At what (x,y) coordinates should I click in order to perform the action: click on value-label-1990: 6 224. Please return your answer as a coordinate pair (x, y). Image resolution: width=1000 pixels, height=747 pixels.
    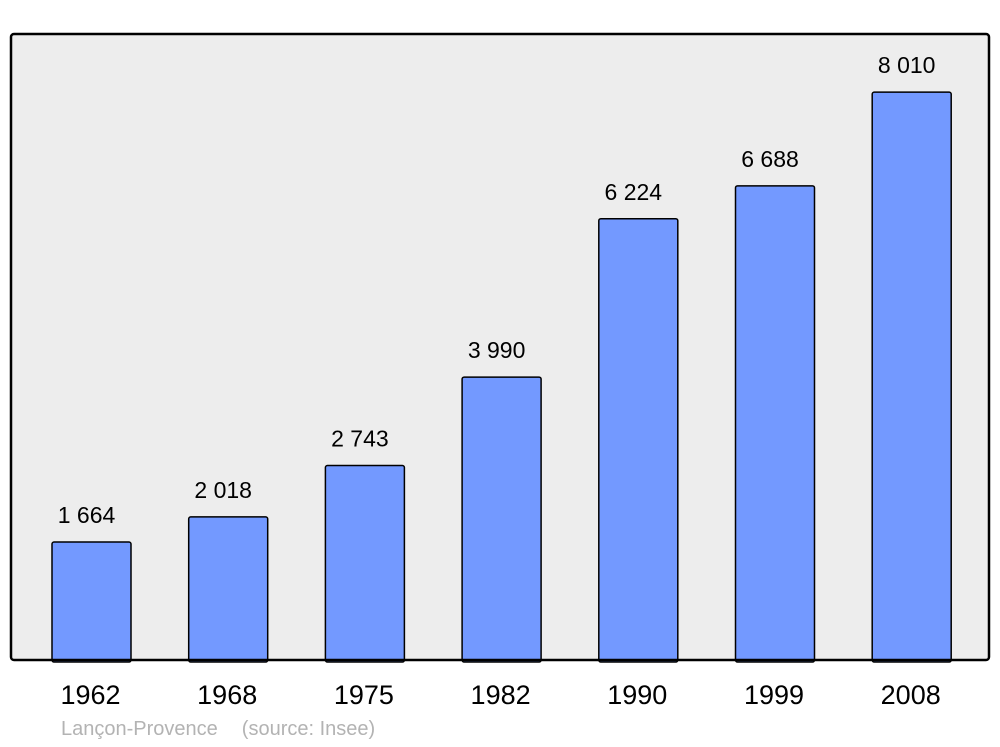
    Looking at the image, I should click on (634, 192).